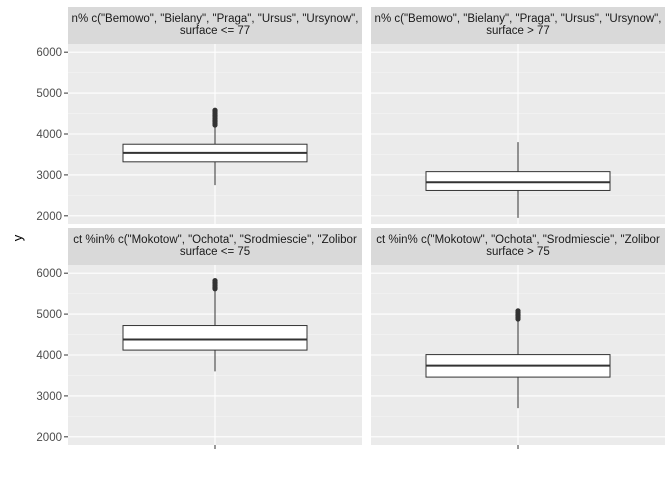 Image resolution: width=672 pixels, height=480 pixels. What do you see at coordinates (17, 237) in the screenshot?
I see `y-axis-title: y` at bounding box center [17, 237].